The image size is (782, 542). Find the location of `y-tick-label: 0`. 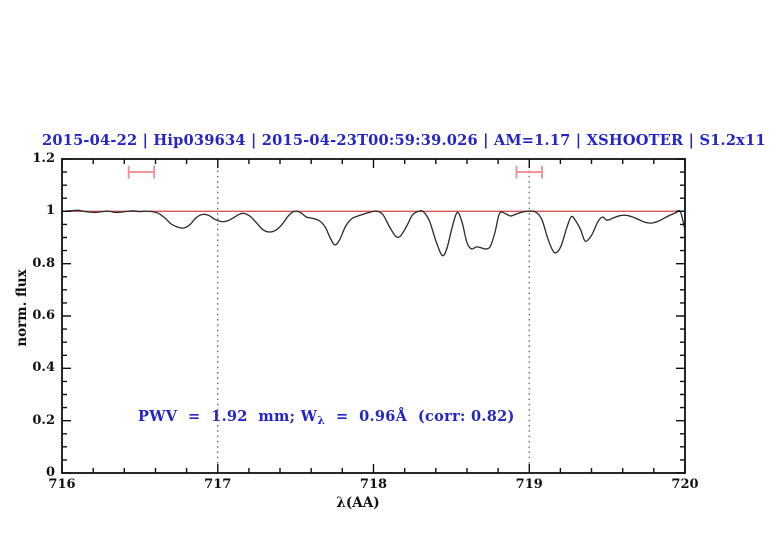

y-tick-label: 0 is located at coordinates (50, 472).